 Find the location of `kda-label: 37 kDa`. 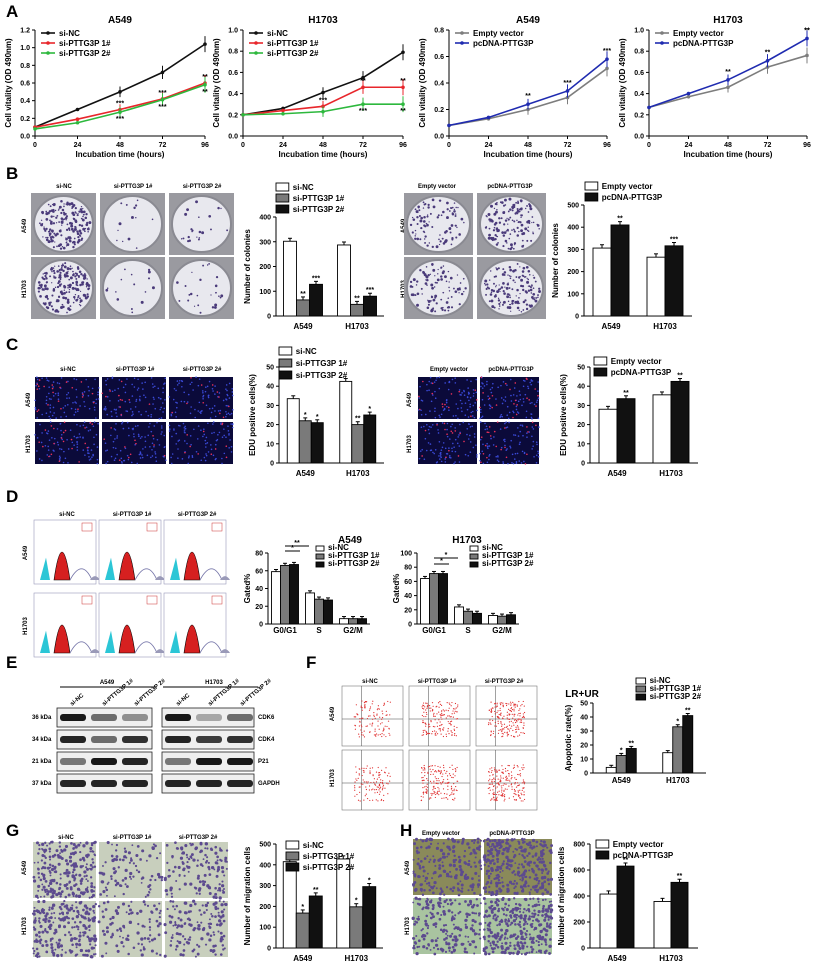

kda-label: 37 kDa is located at coordinates (42, 784).